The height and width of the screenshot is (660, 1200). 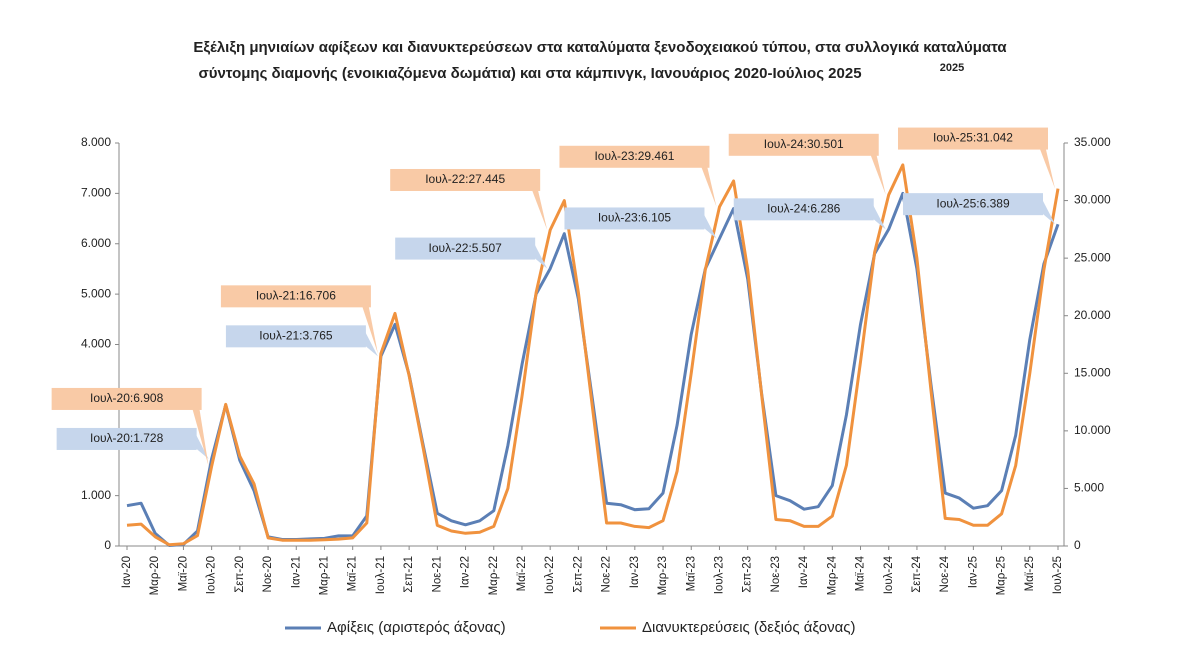 What do you see at coordinates (1002, 575) in the screenshot?
I see `x-tick-label: Μαρ-25` at bounding box center [1002, 575].